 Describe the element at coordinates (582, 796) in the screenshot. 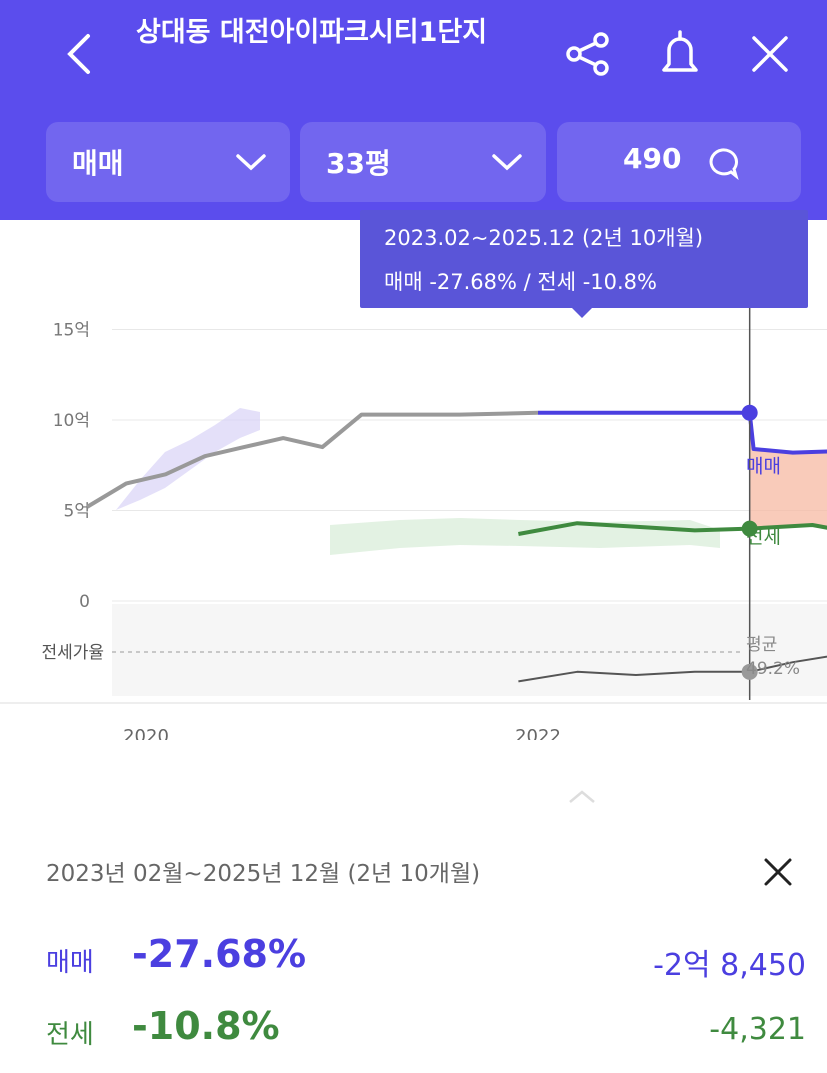

I see `collapse-icon` at that location.